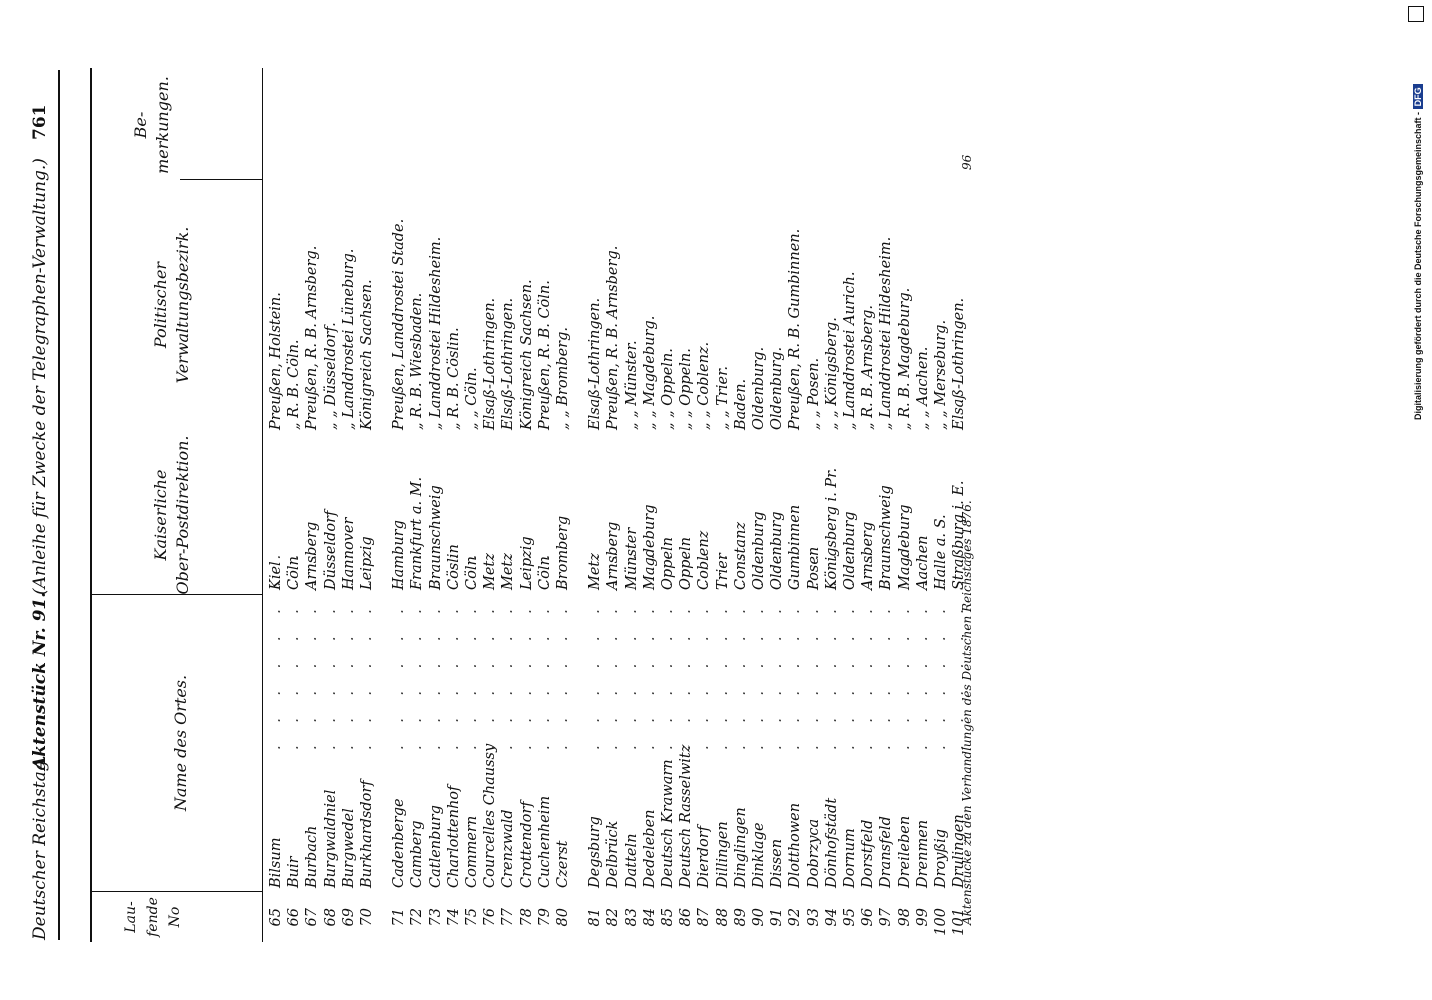 The image size is (1432, 1000). What do you see at coordinates (330, 376) in the screenshot?
I see `political-district: „ „ Düsseldorf.` at bounding box center [330, 376].